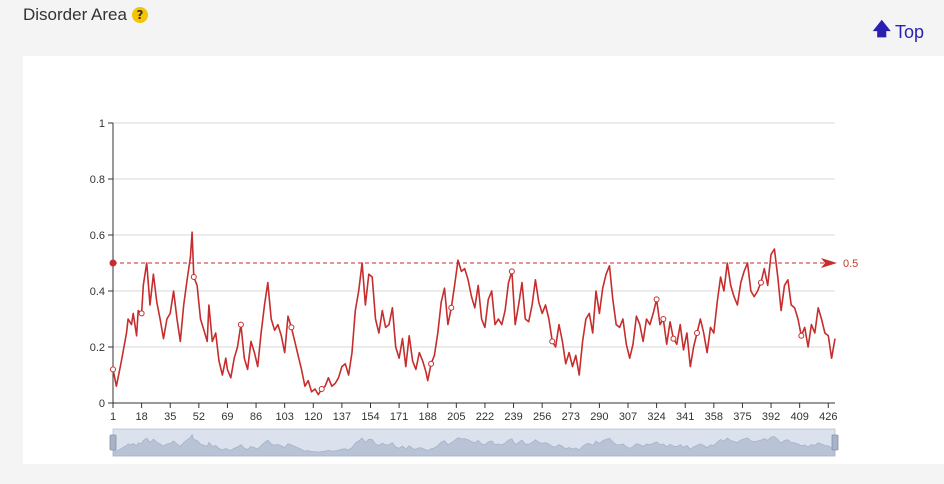  Describe the element at coordinates (199, 417) in the screenshot. I see `x-tick-label: 52` at that location.